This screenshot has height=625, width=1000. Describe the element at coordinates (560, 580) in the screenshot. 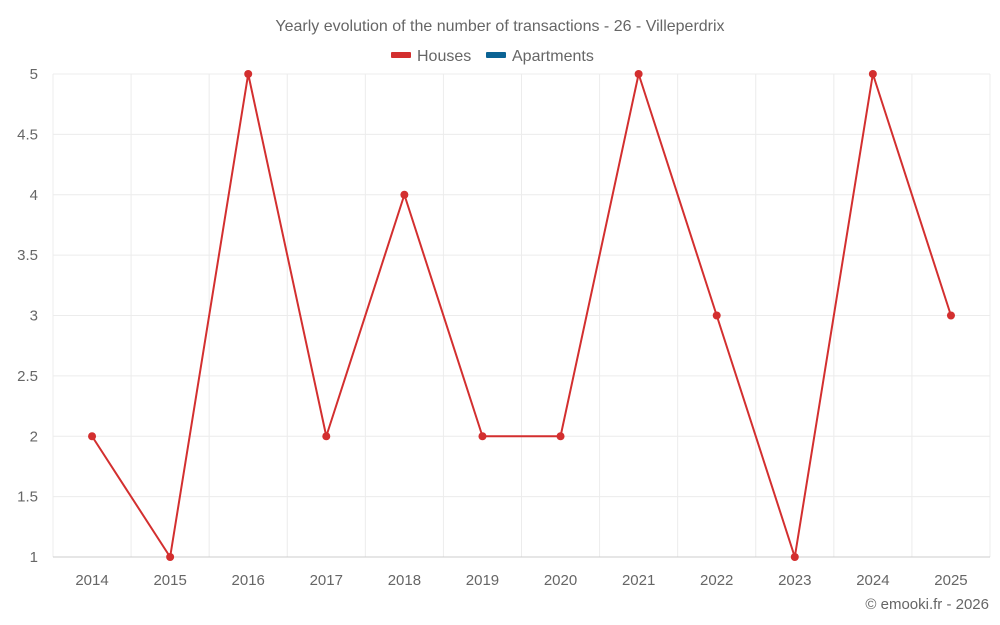

I see `x-tick-label: 2020` at that location.